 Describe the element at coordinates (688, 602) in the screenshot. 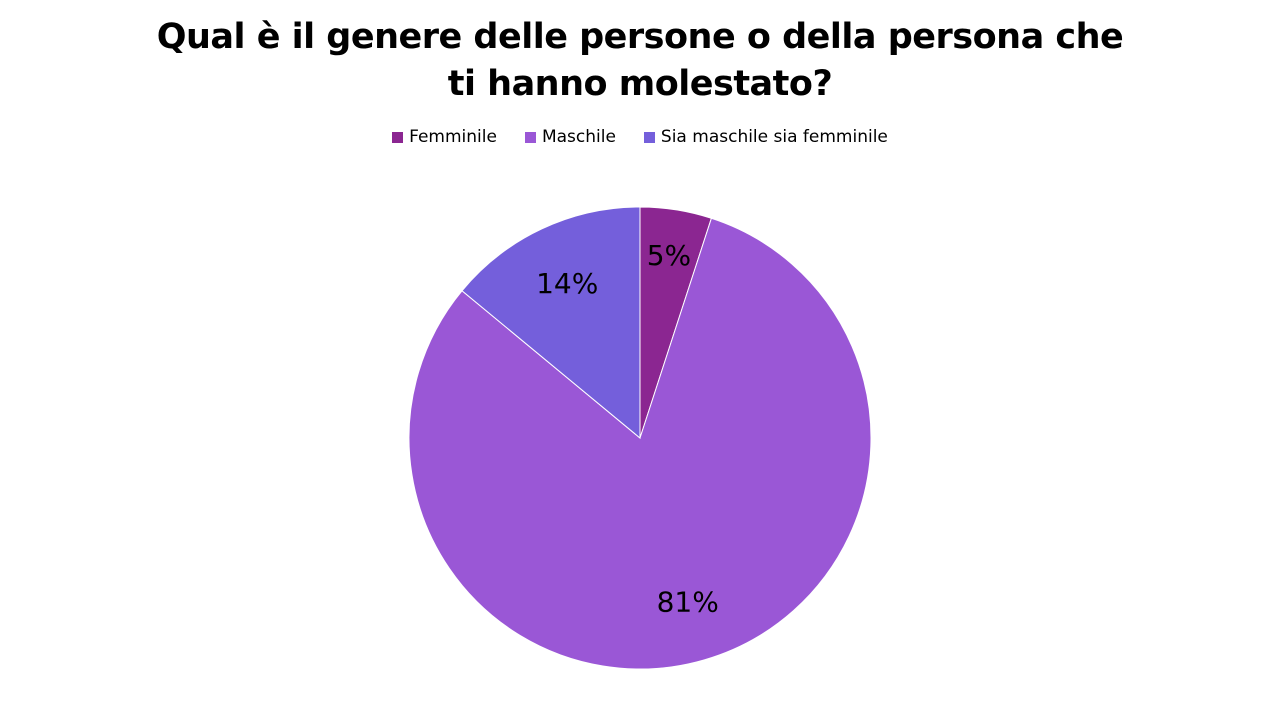

I see `data-label-maschile: 81%` at that location.